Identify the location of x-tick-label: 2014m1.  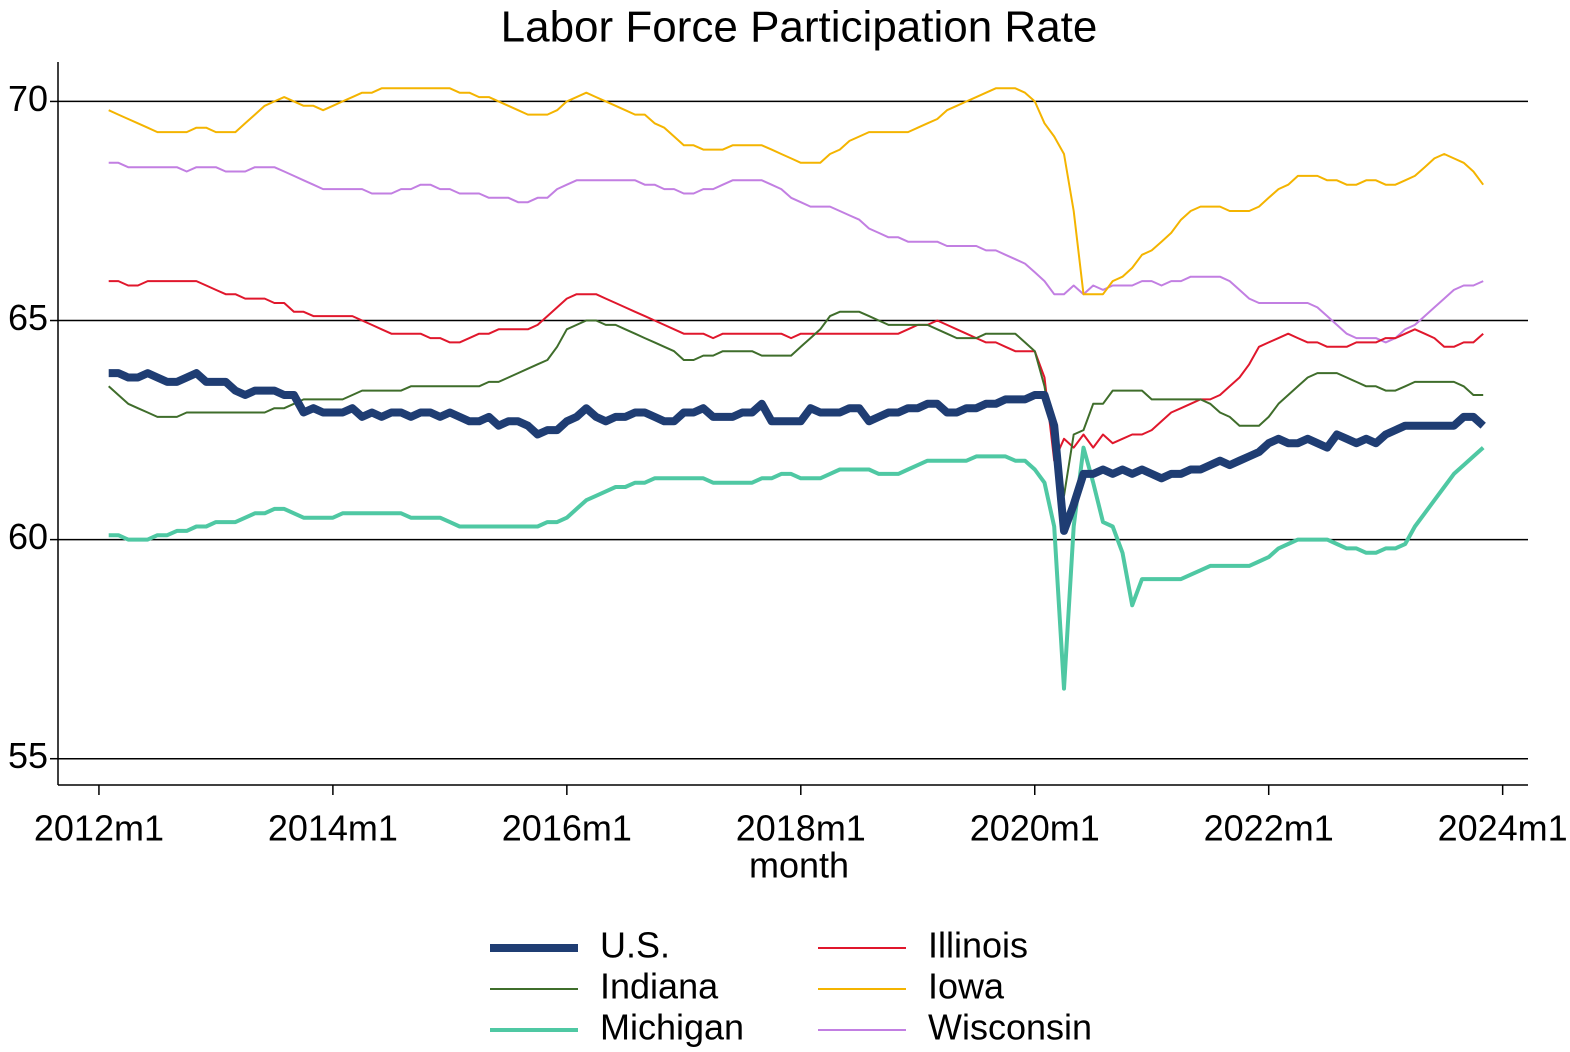
(333, 828).